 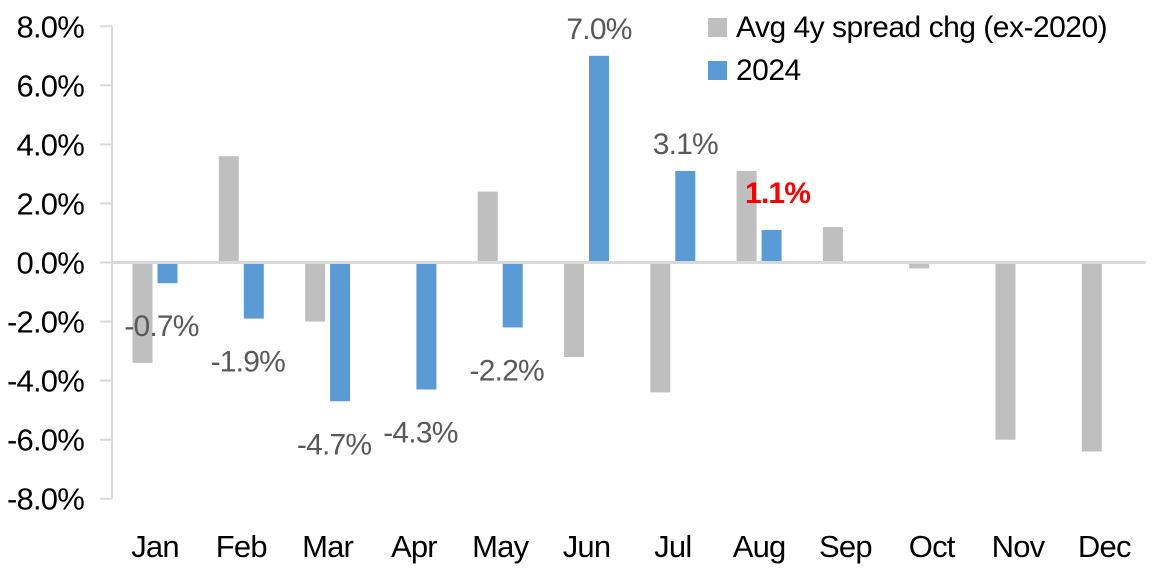 What do you see at coordinates (1104, 546) in the screenshot?
I see `x-axis-label-dec: Dec` at bounding box center [1104, 546].